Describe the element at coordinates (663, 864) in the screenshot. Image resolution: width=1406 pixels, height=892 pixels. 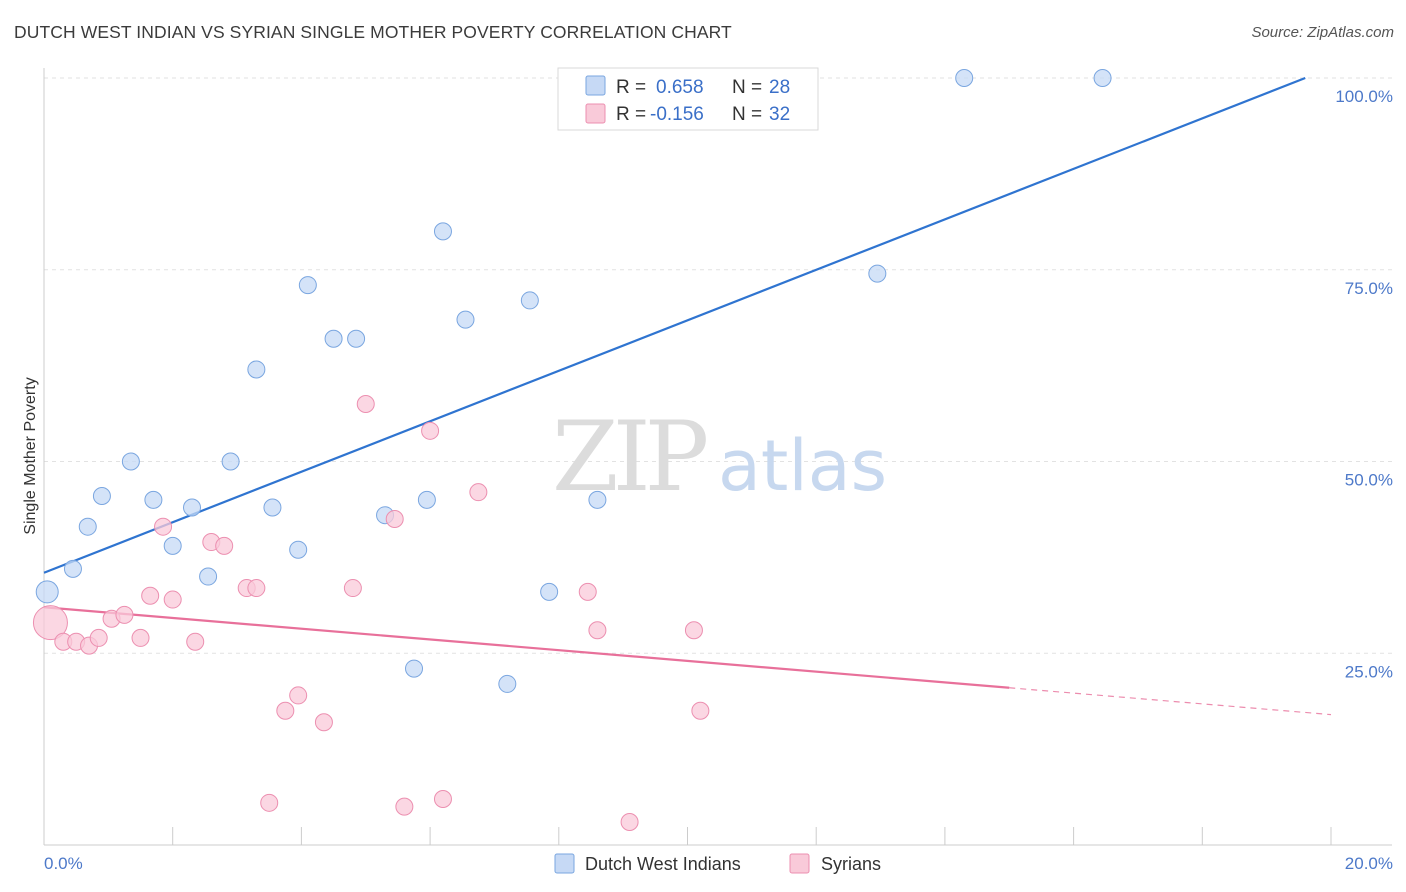
I see `bottom-legend-label-dutch-west-indians: Dutch West Indians` at that location.